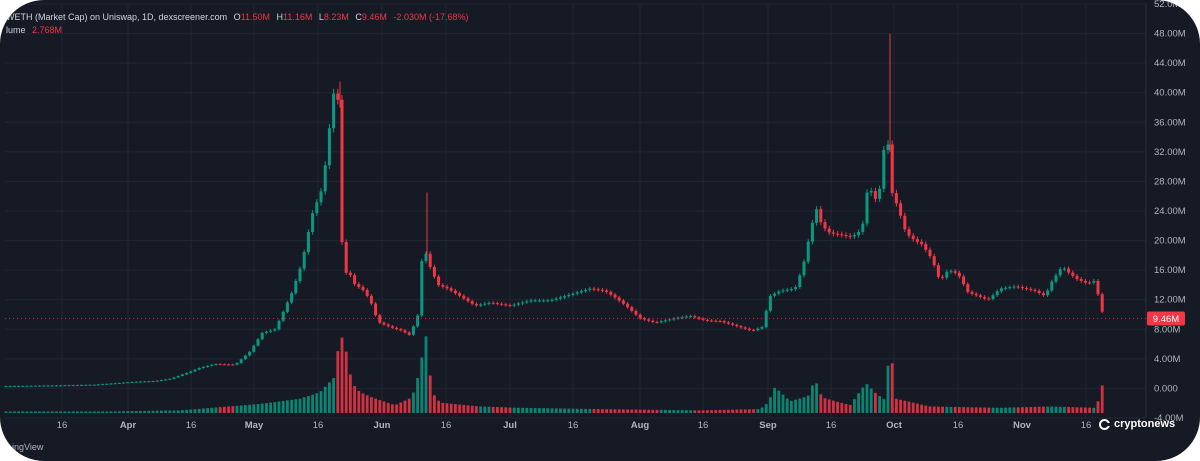 The image size is (1200, 461). I want to click on y-tick-label: 16.00M, so click(1170, 270).